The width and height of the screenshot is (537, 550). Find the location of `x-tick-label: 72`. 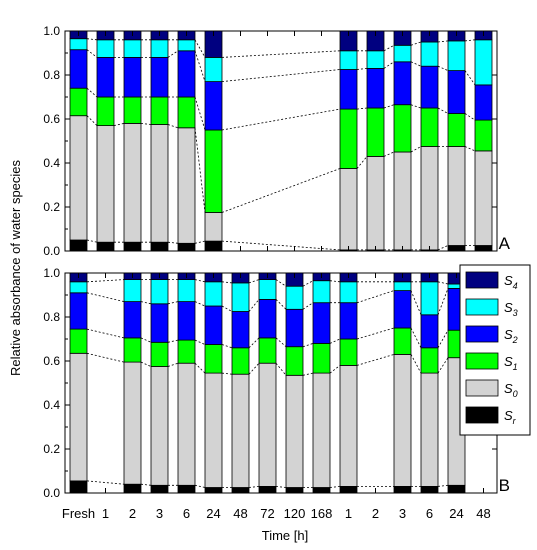

x-tick-label: 72 is located at coordinates (267, 513).